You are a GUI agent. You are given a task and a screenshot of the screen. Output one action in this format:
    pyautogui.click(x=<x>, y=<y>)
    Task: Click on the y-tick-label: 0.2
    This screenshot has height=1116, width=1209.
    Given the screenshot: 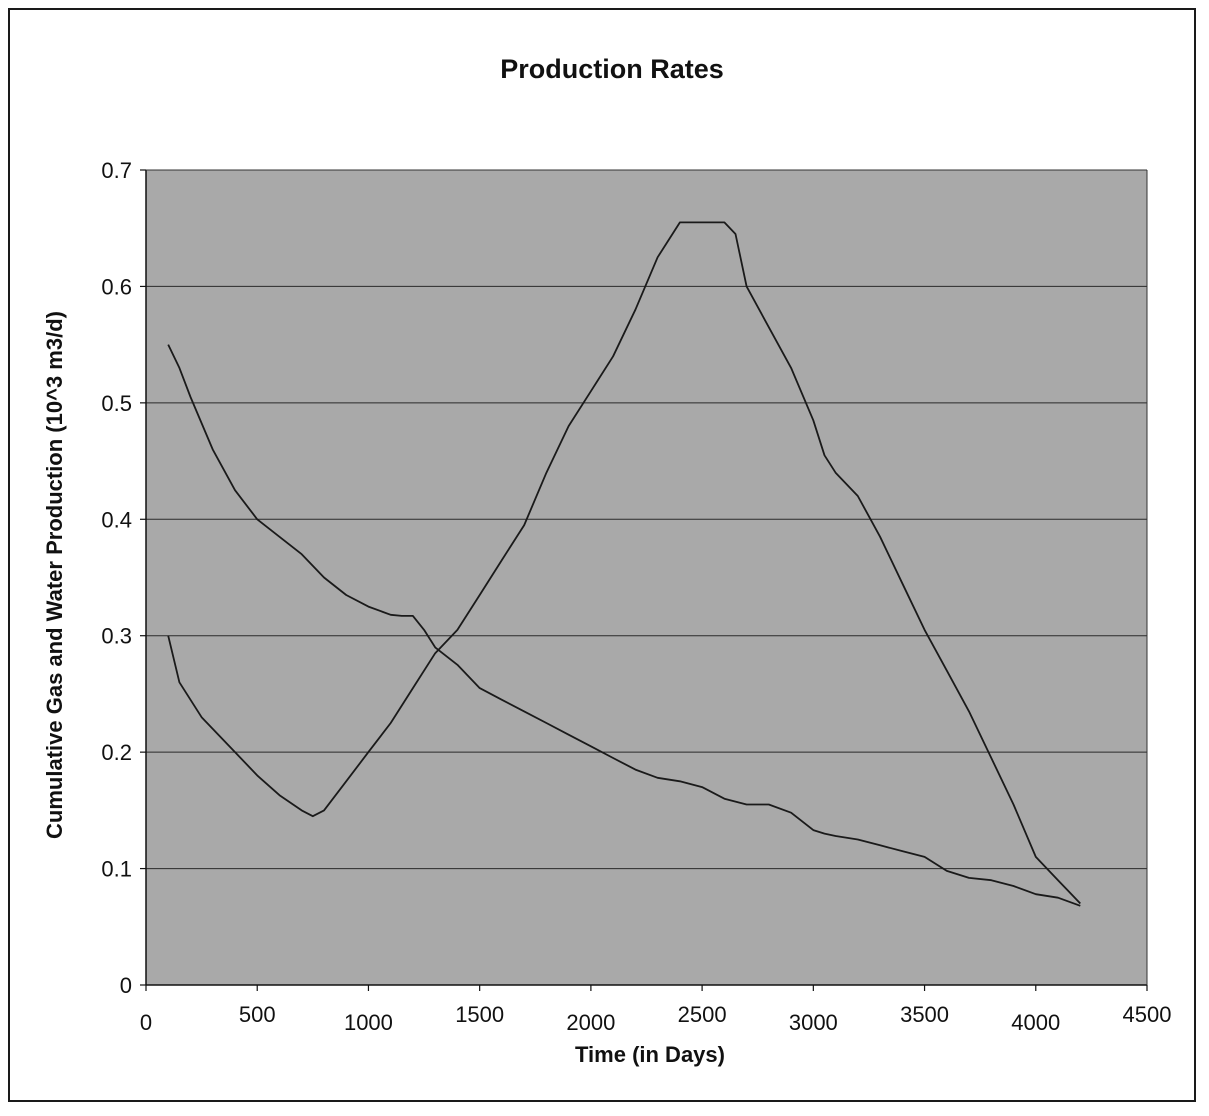 What is the action you would take?
    pyautogui.click(x=116, y=752)
    